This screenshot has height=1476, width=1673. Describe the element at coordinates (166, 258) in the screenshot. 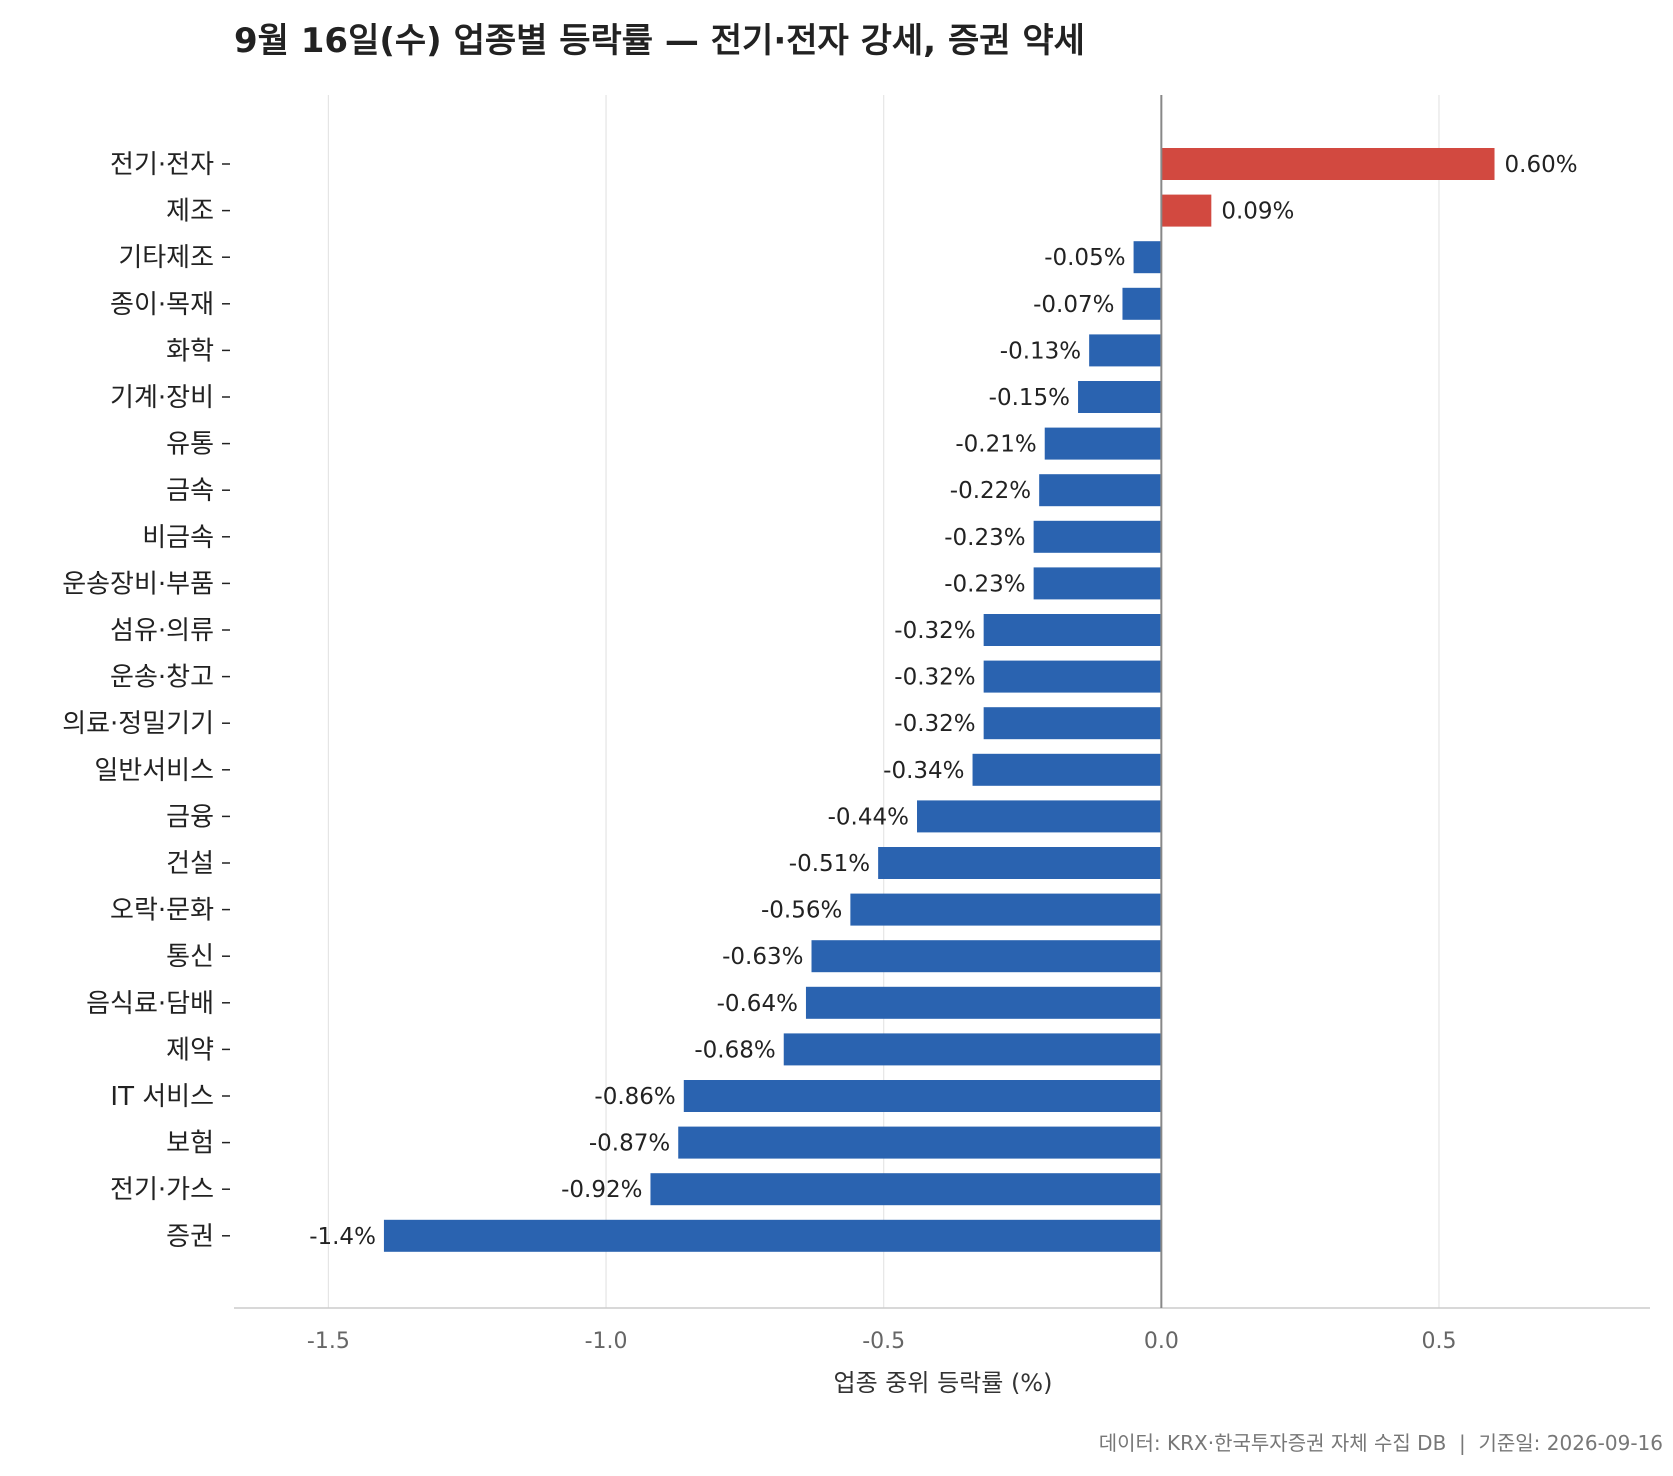

I see `category-label: 기타제조` at that location.